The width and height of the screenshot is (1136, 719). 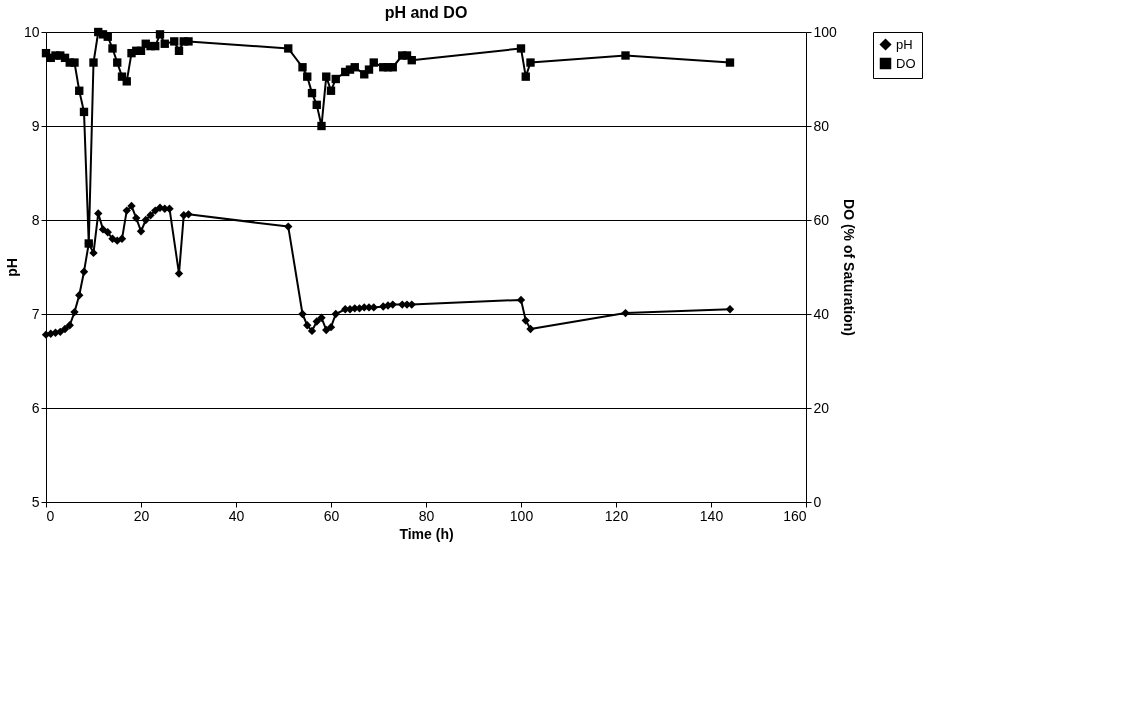 I want to click on y2-axis-title: DO (% of Saturation), so click(x=848, y=267).